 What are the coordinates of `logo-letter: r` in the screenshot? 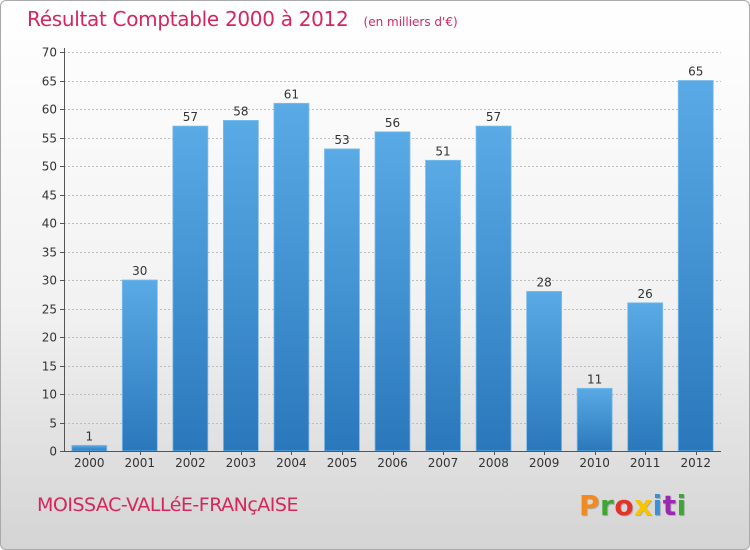 It's located at (607, 505).